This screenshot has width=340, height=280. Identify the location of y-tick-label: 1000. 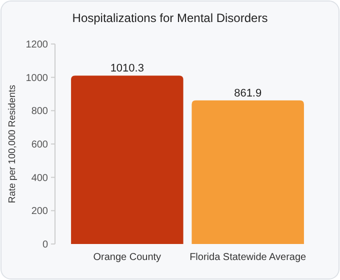
(37, 78).